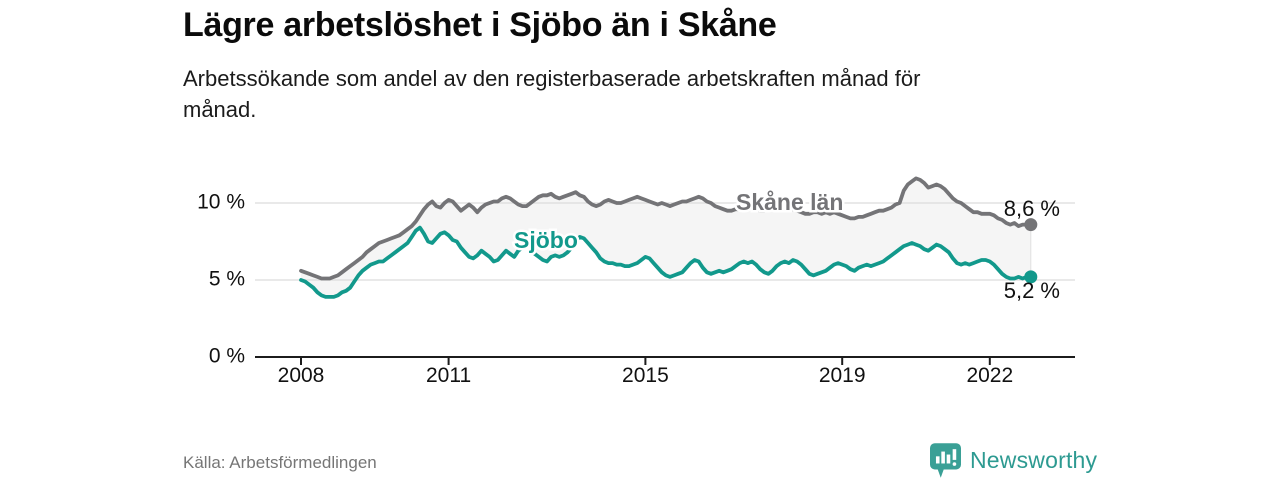 Image resolution: width=1280 pixels, height=480 pixels. I want to click on y-axis-tick-label: 0 %, so click(227, 356).